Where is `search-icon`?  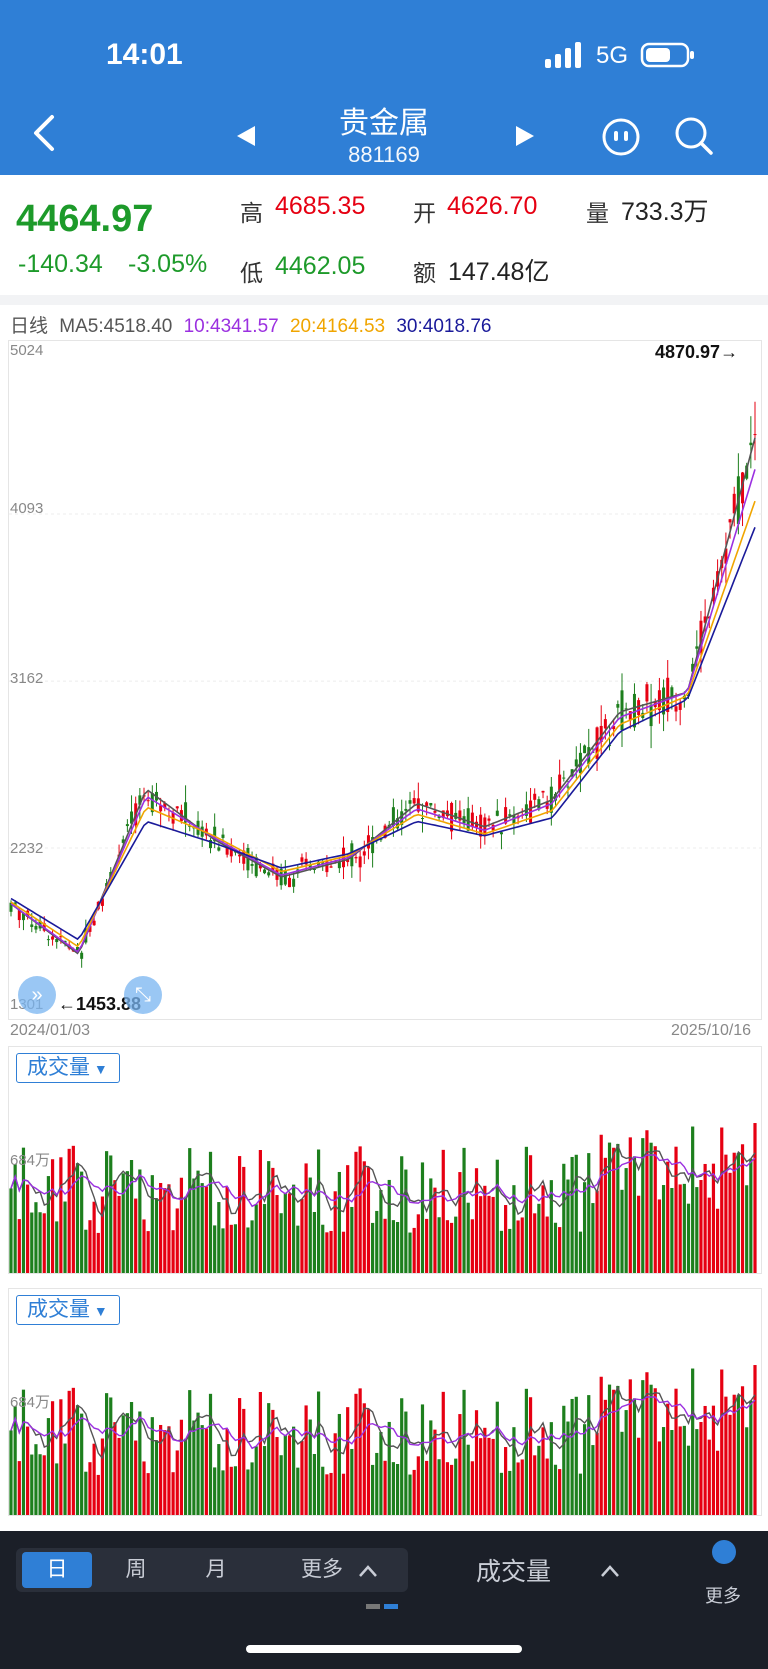 search-icon is located at coordinates (693, 135).